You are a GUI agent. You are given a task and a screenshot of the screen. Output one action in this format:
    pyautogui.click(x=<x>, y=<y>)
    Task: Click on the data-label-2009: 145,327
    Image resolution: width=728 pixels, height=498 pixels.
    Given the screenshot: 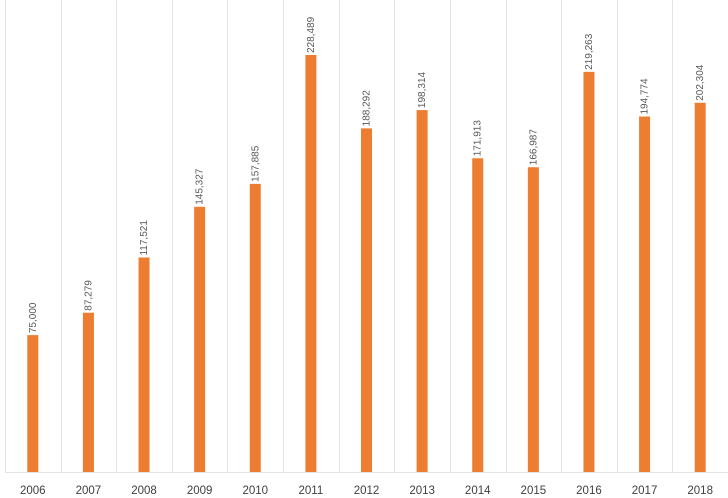 What is the action you would take?
    pyautogui.click(x=200, y=186)
    